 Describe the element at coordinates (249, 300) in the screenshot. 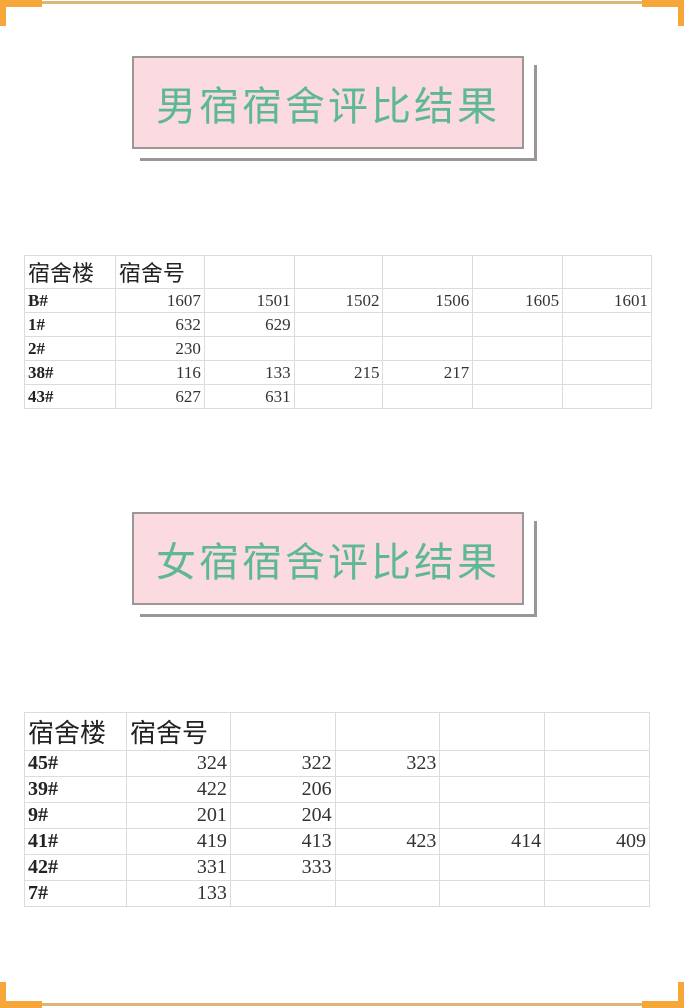

I see `room-cell: 1501` at that location.